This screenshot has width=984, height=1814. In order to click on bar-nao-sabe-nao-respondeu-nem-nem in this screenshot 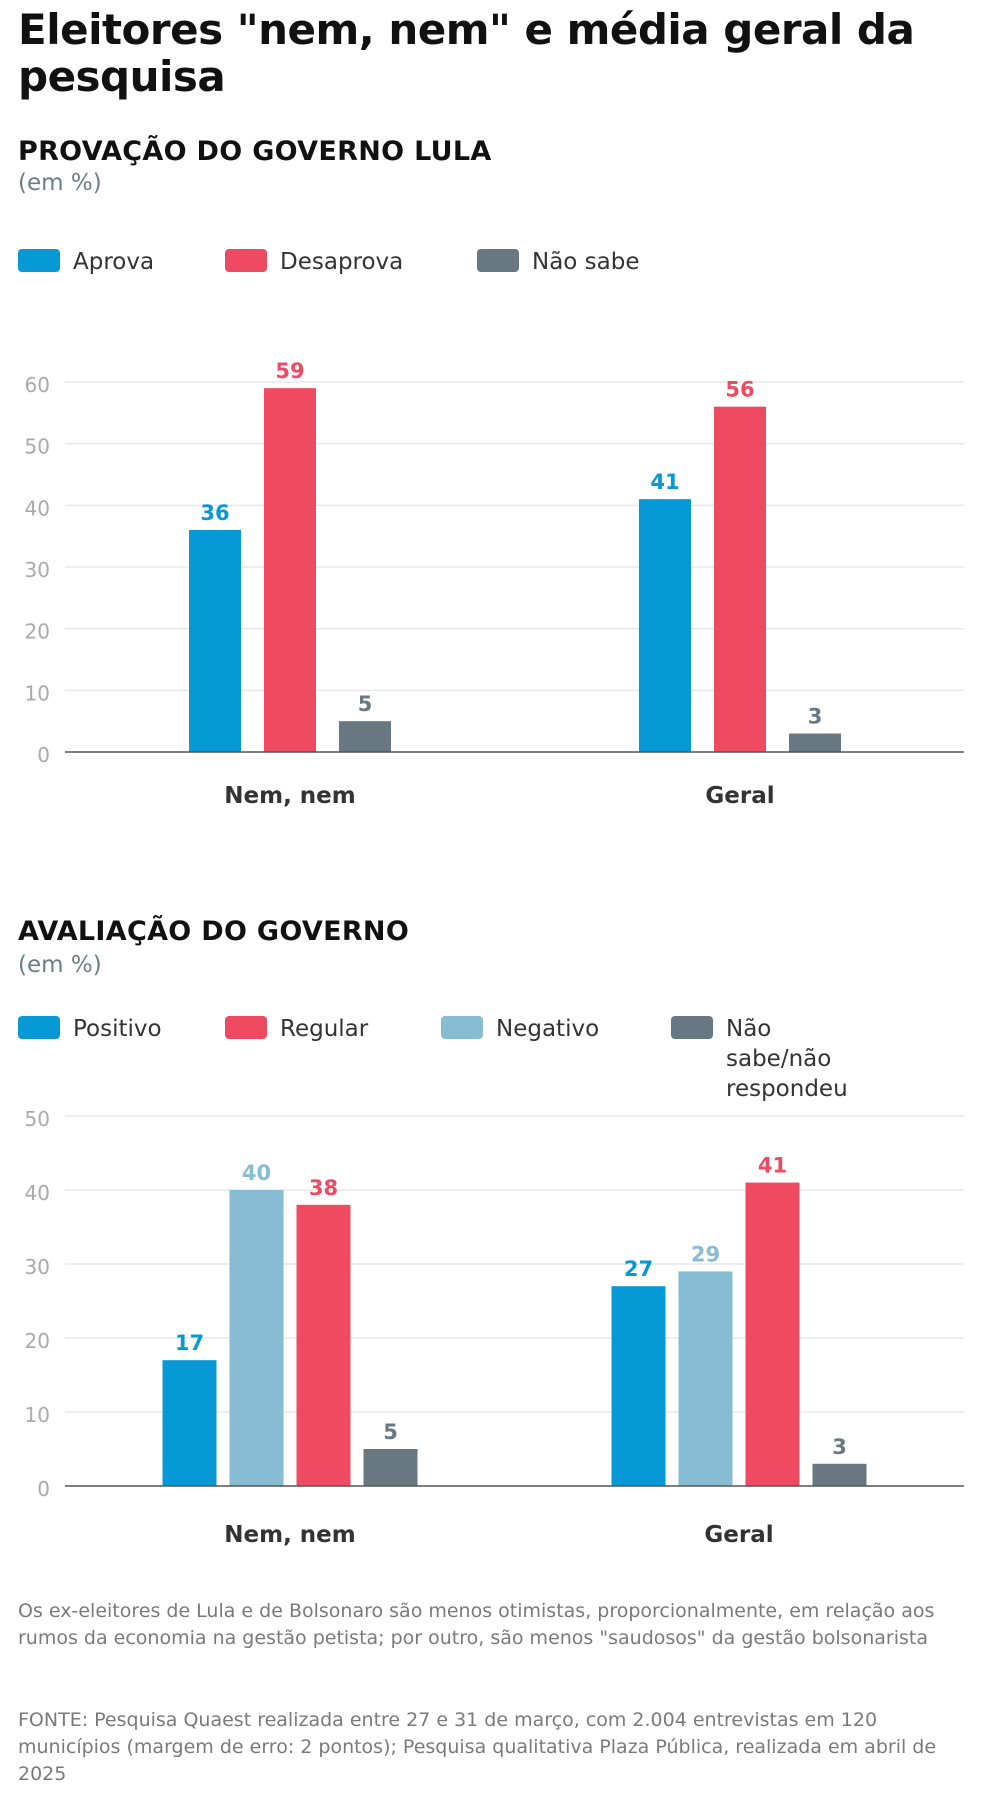, I will do `click(390, 1467)`.